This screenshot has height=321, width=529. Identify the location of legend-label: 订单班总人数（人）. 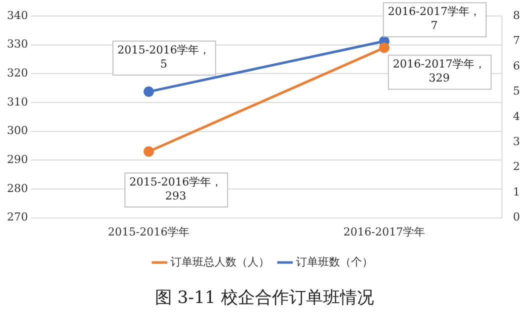
(220, 261).